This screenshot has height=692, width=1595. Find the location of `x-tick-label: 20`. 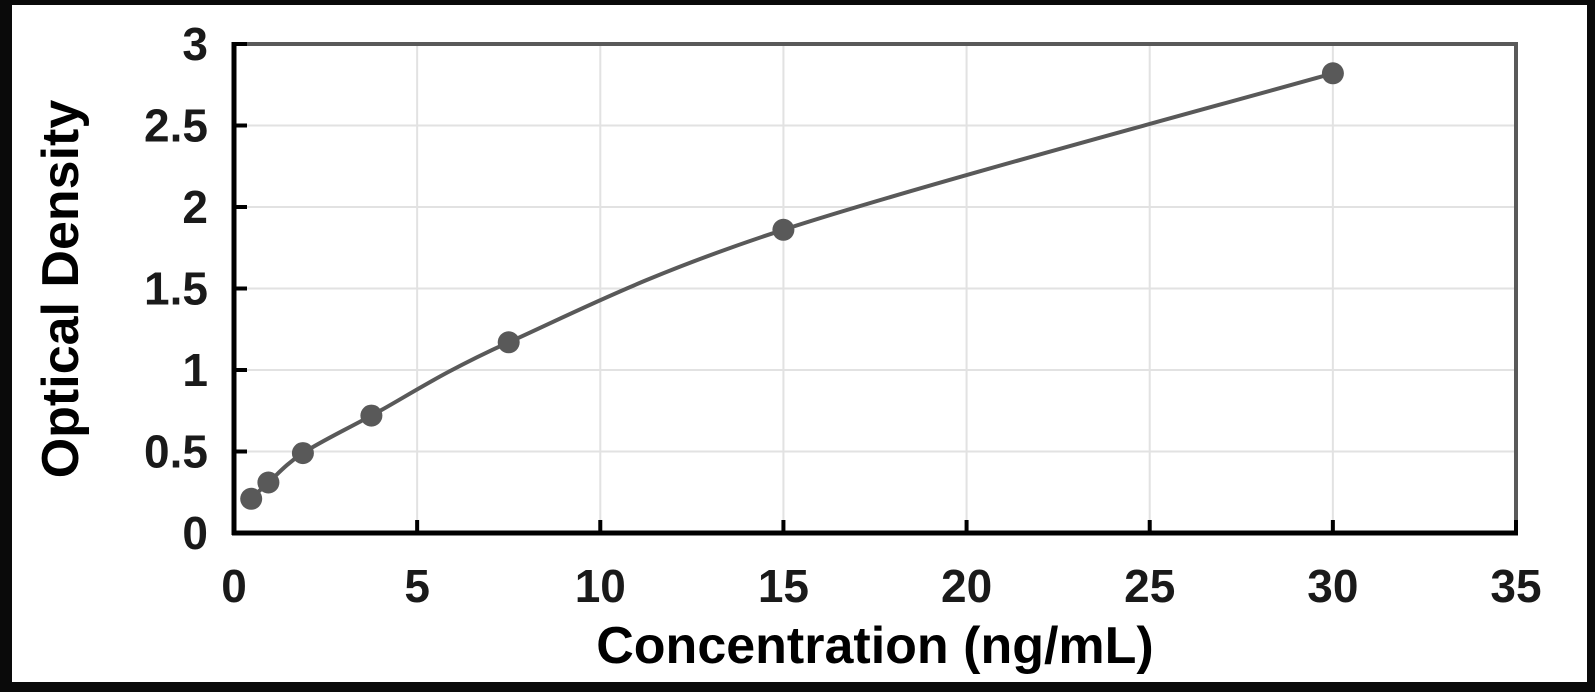

x-tick-label: 20 is located at coordinates (966, 586).